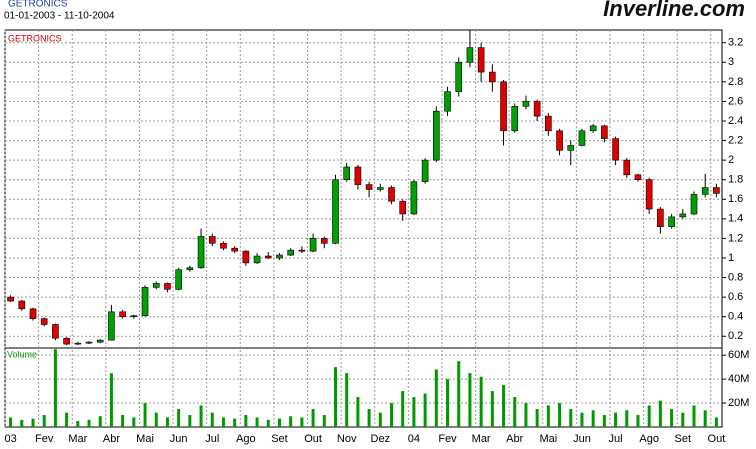  Describe the element at coordinates (35, 38) in the screenshot. I see `panel-label: GETRONICS` at that location.